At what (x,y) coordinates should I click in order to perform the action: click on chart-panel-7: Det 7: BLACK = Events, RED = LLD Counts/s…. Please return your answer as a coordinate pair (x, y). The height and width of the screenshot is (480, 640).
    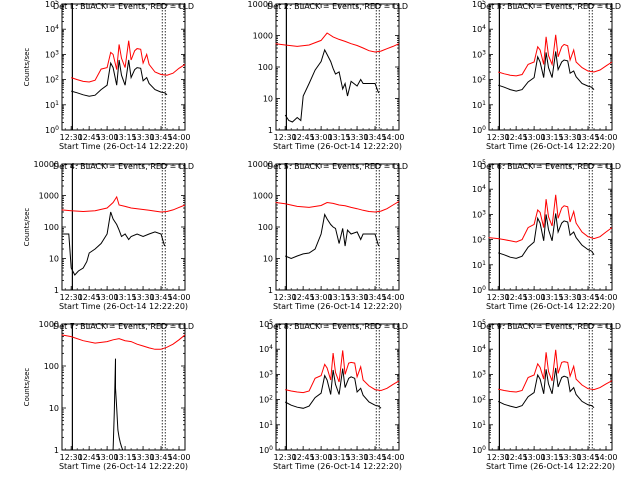
    Looking at the image, I should click on (108, 395).